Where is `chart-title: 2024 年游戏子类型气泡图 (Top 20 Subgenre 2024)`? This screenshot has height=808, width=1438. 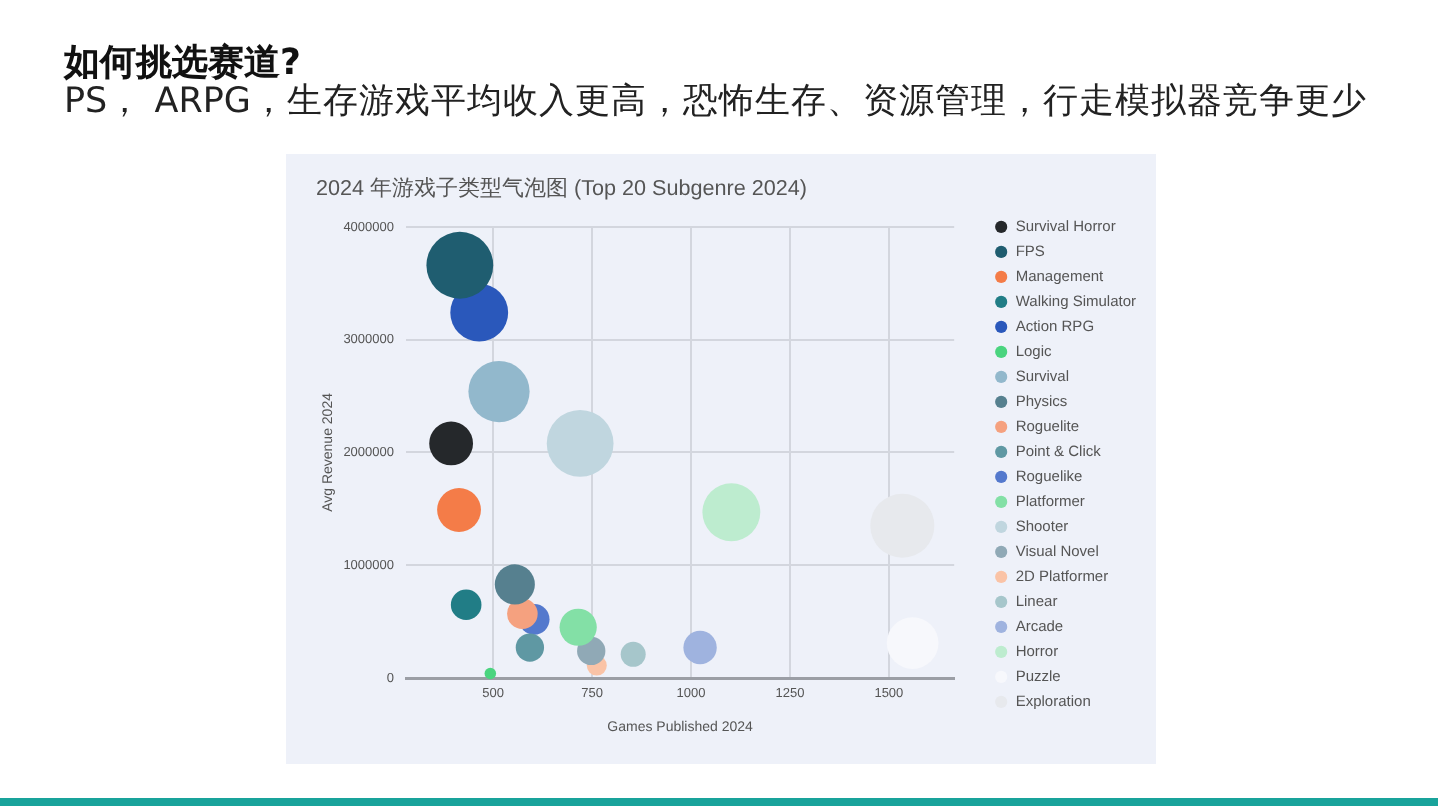
chart-title: 2024 年游戏子类型气泡图 (Top 20 Subgenre 2024) is located at coordinates (561, 187).